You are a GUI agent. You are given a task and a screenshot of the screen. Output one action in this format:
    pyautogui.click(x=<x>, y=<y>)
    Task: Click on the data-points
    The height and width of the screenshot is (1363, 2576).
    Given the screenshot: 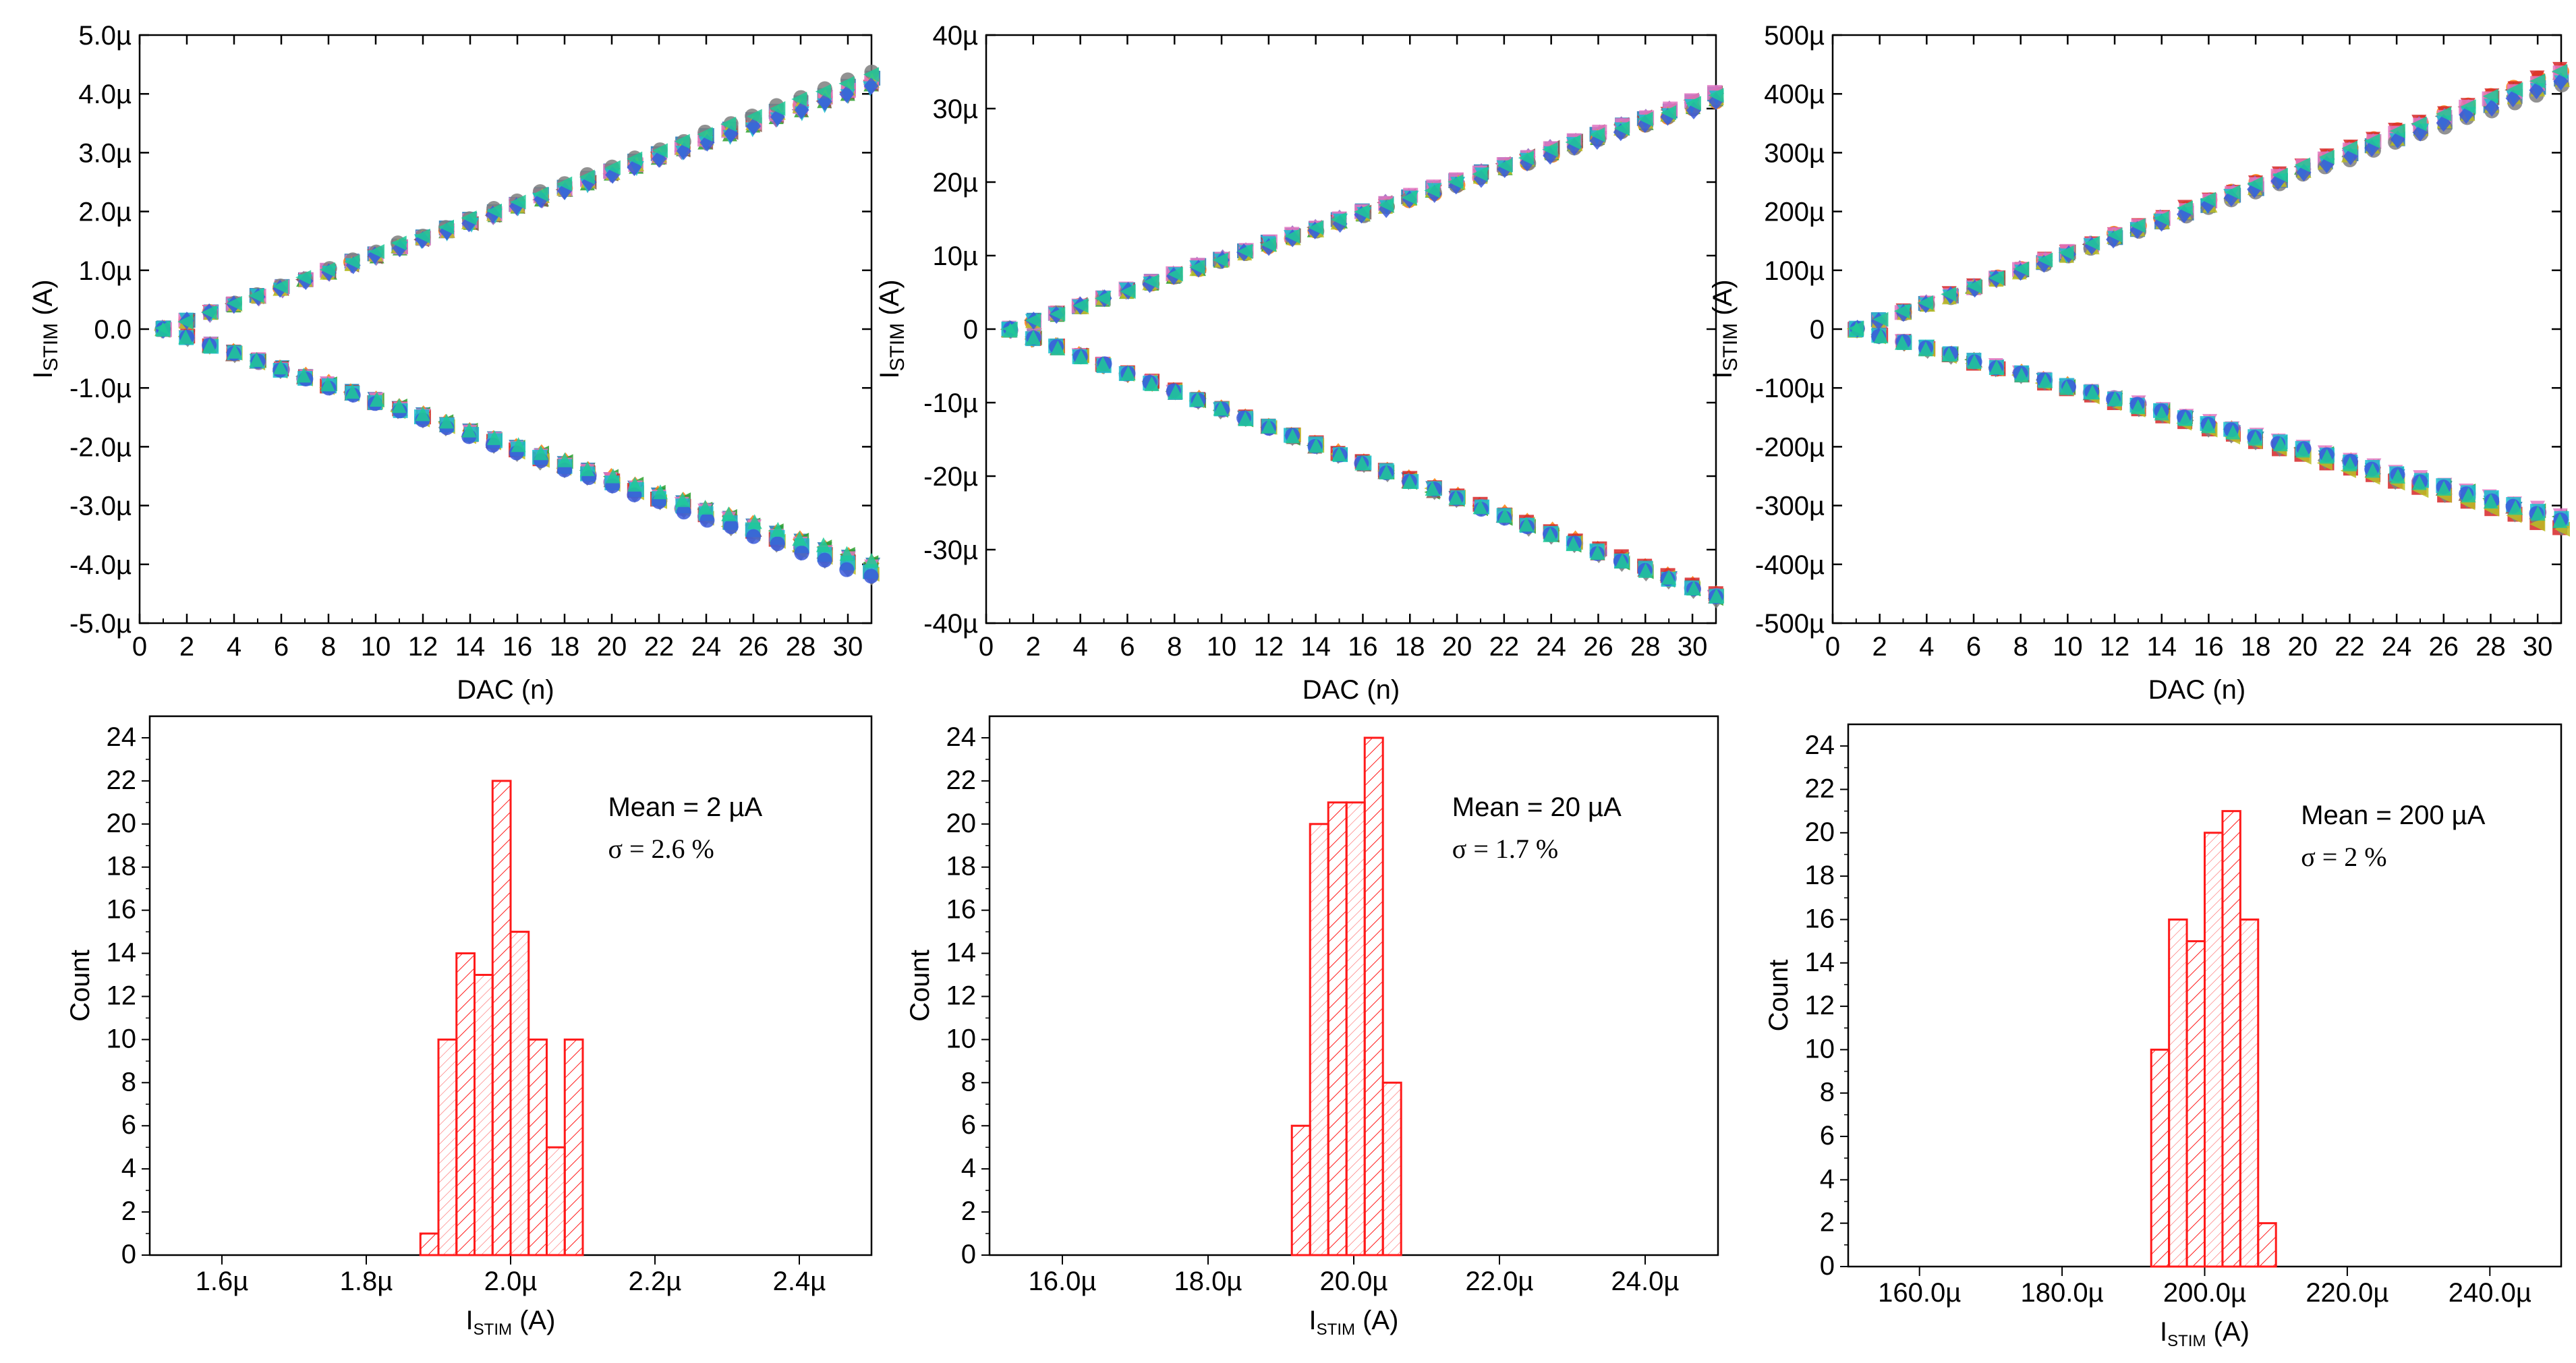 What is the action you would take?
    pyautogui.click(x=2208, y=299)
    